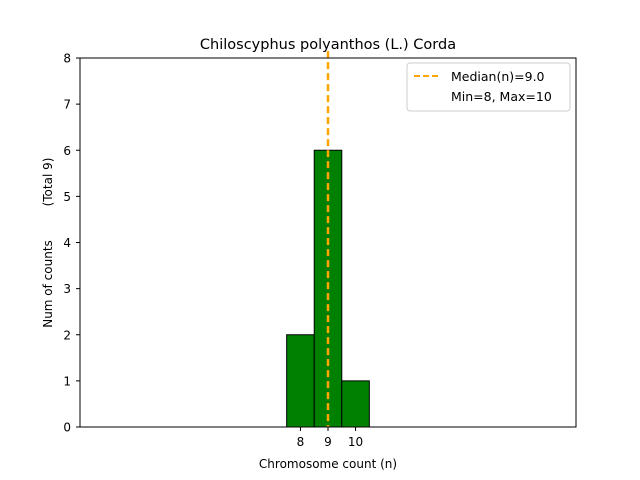 This screenshot has height=480, width=640. I want to click on y-tick-label: 8, so click(67, 59).